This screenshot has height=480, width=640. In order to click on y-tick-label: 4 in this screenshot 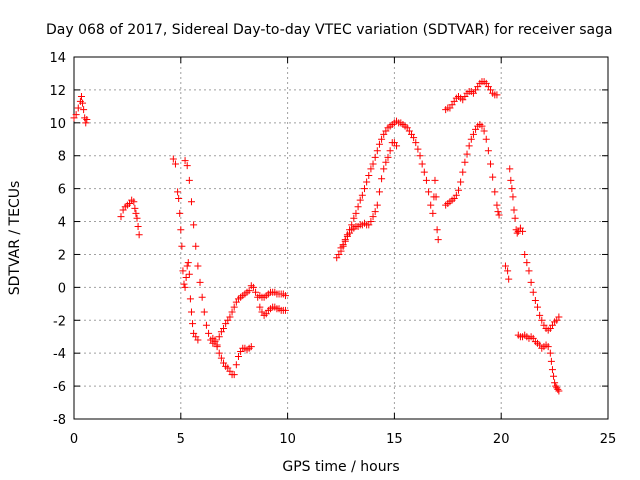, I will do `click(62, 223)`.